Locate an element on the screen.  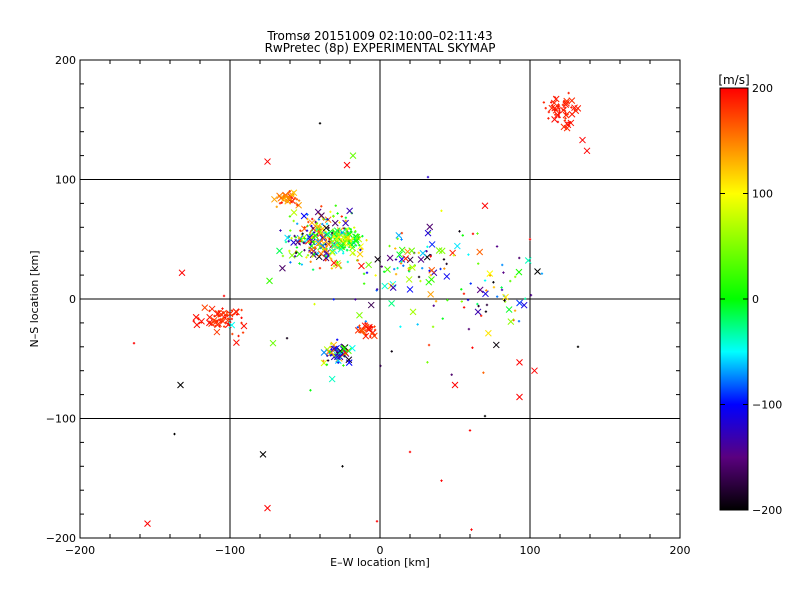
colorbar-tick-label: 200 is located at coordinates (762, 88).